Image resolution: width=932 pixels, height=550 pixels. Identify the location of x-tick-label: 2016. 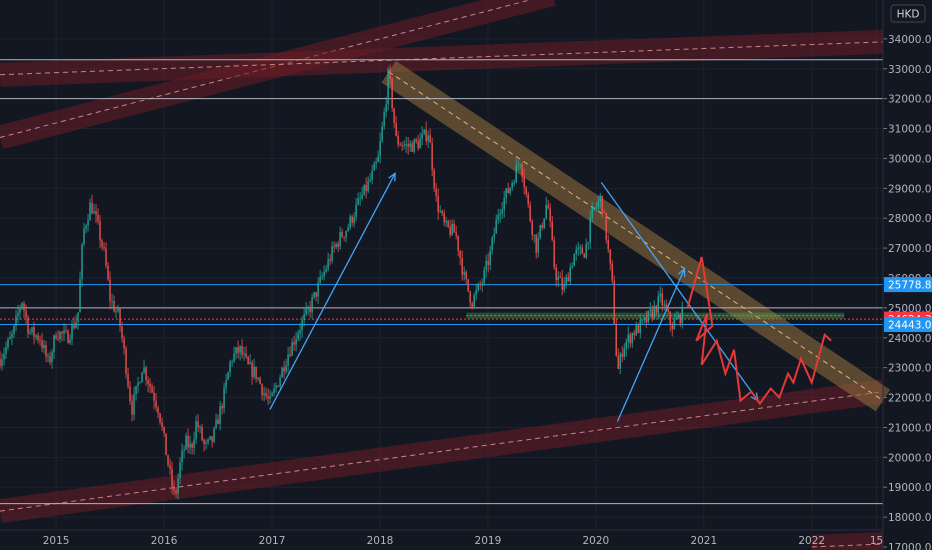
(164, 541).